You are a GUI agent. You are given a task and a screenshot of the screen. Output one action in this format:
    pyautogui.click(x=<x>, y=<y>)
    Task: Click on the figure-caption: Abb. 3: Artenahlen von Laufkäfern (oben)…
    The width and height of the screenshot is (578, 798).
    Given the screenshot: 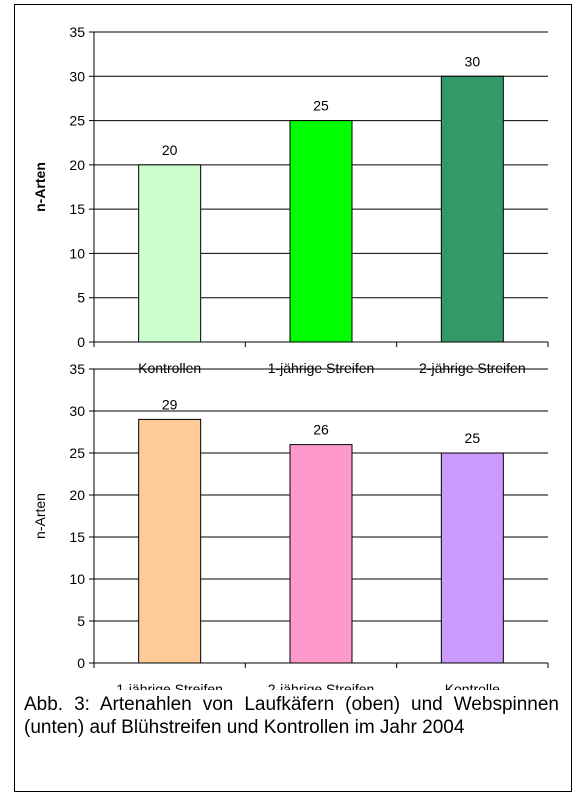 What is the action you would take?
    pyautogui.click(x=291, y=716)
    